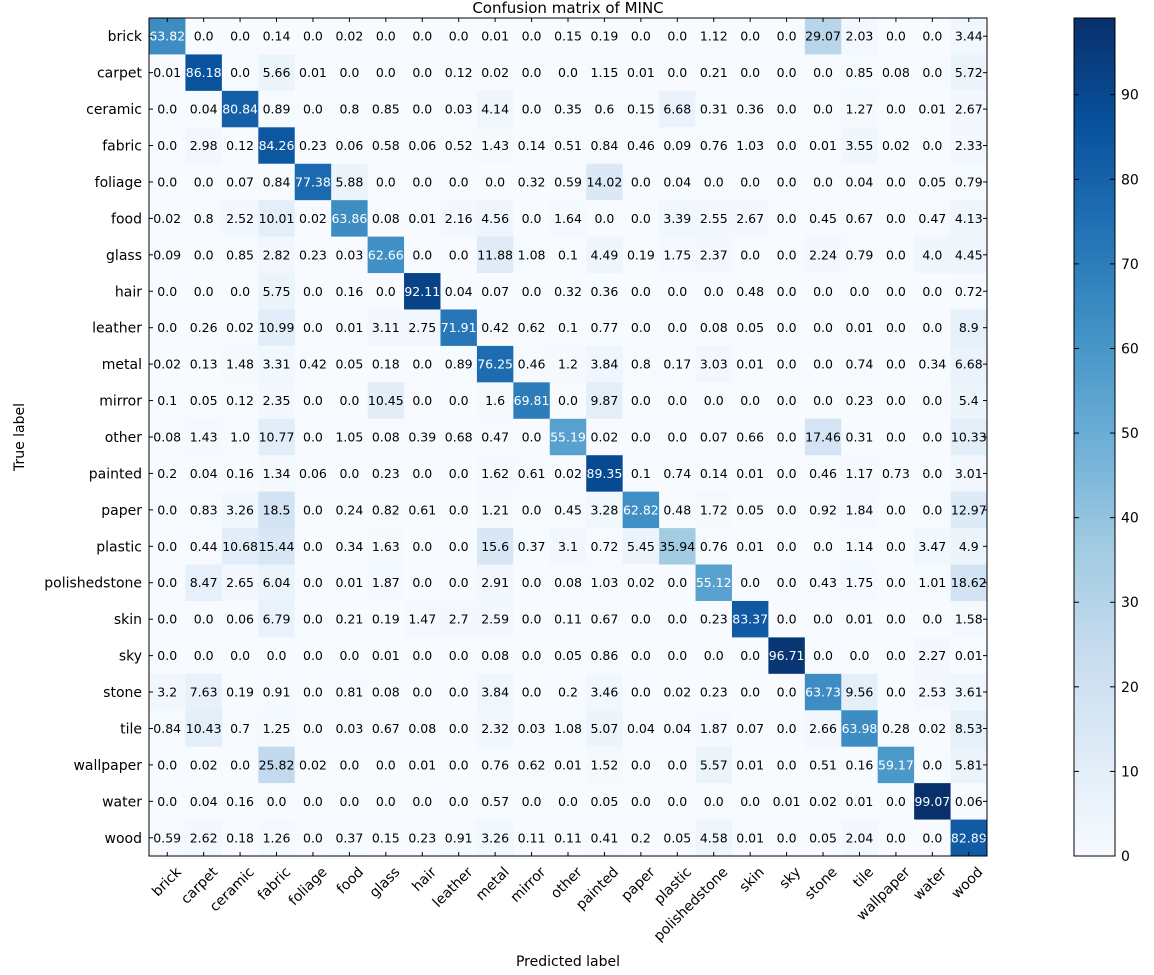  Describe the element at coordinates (752, 879) in the screenshot. I see `x-tick-label: skin` at that location.